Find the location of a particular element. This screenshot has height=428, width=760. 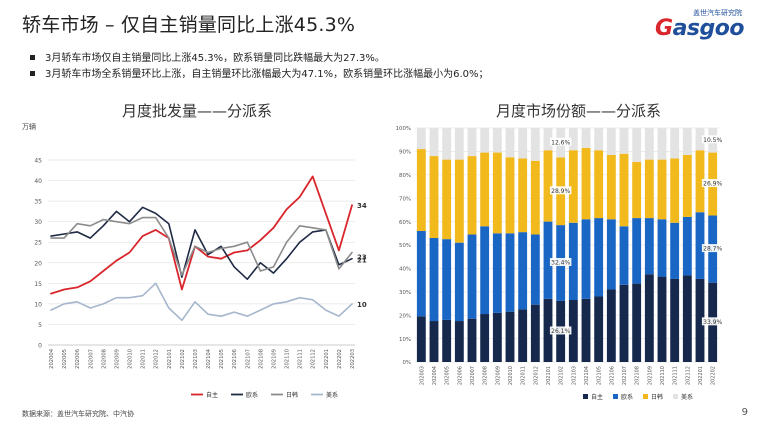

y-tick-label: 60% is located at coordinates (405, 223).